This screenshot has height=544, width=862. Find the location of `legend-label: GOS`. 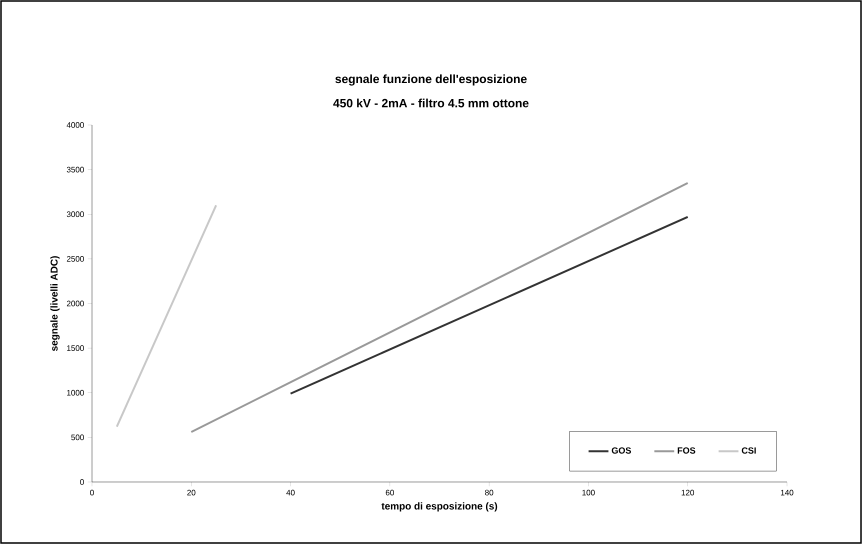

legend-label: GOS is located at coordinates (622, 450).